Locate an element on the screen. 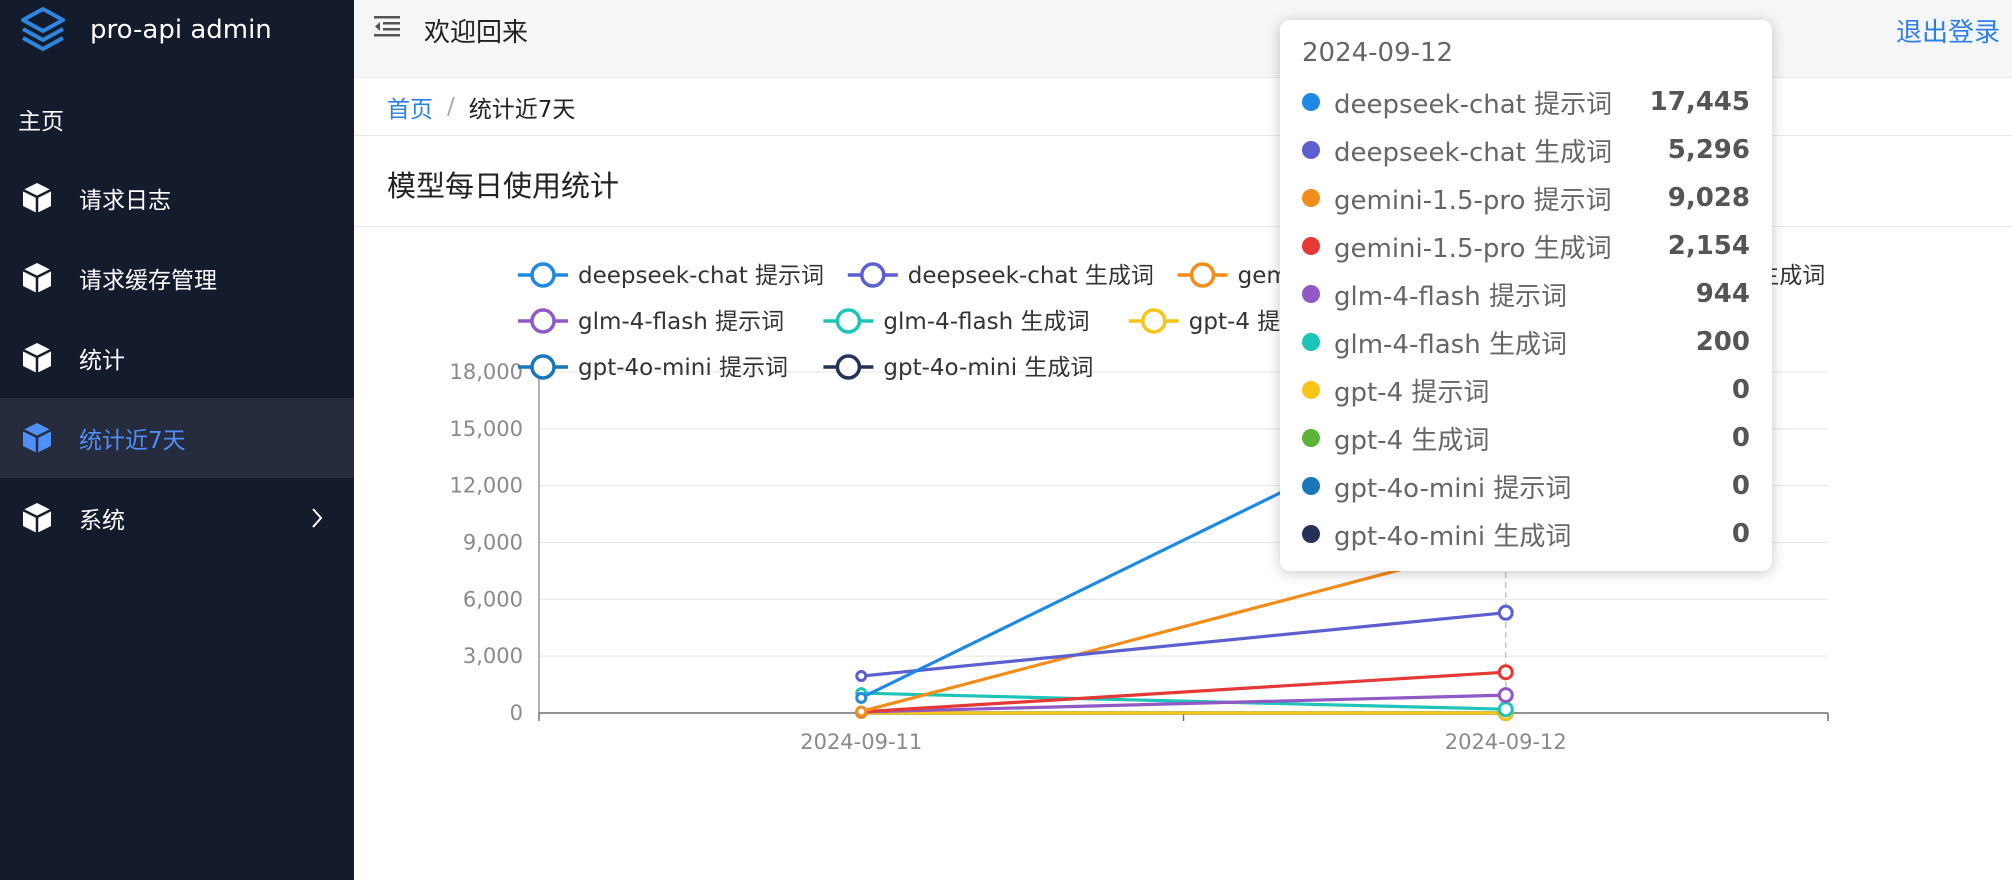  legend-label: gpt-4o-mini 提示词 is located at coordinates (683, 368).